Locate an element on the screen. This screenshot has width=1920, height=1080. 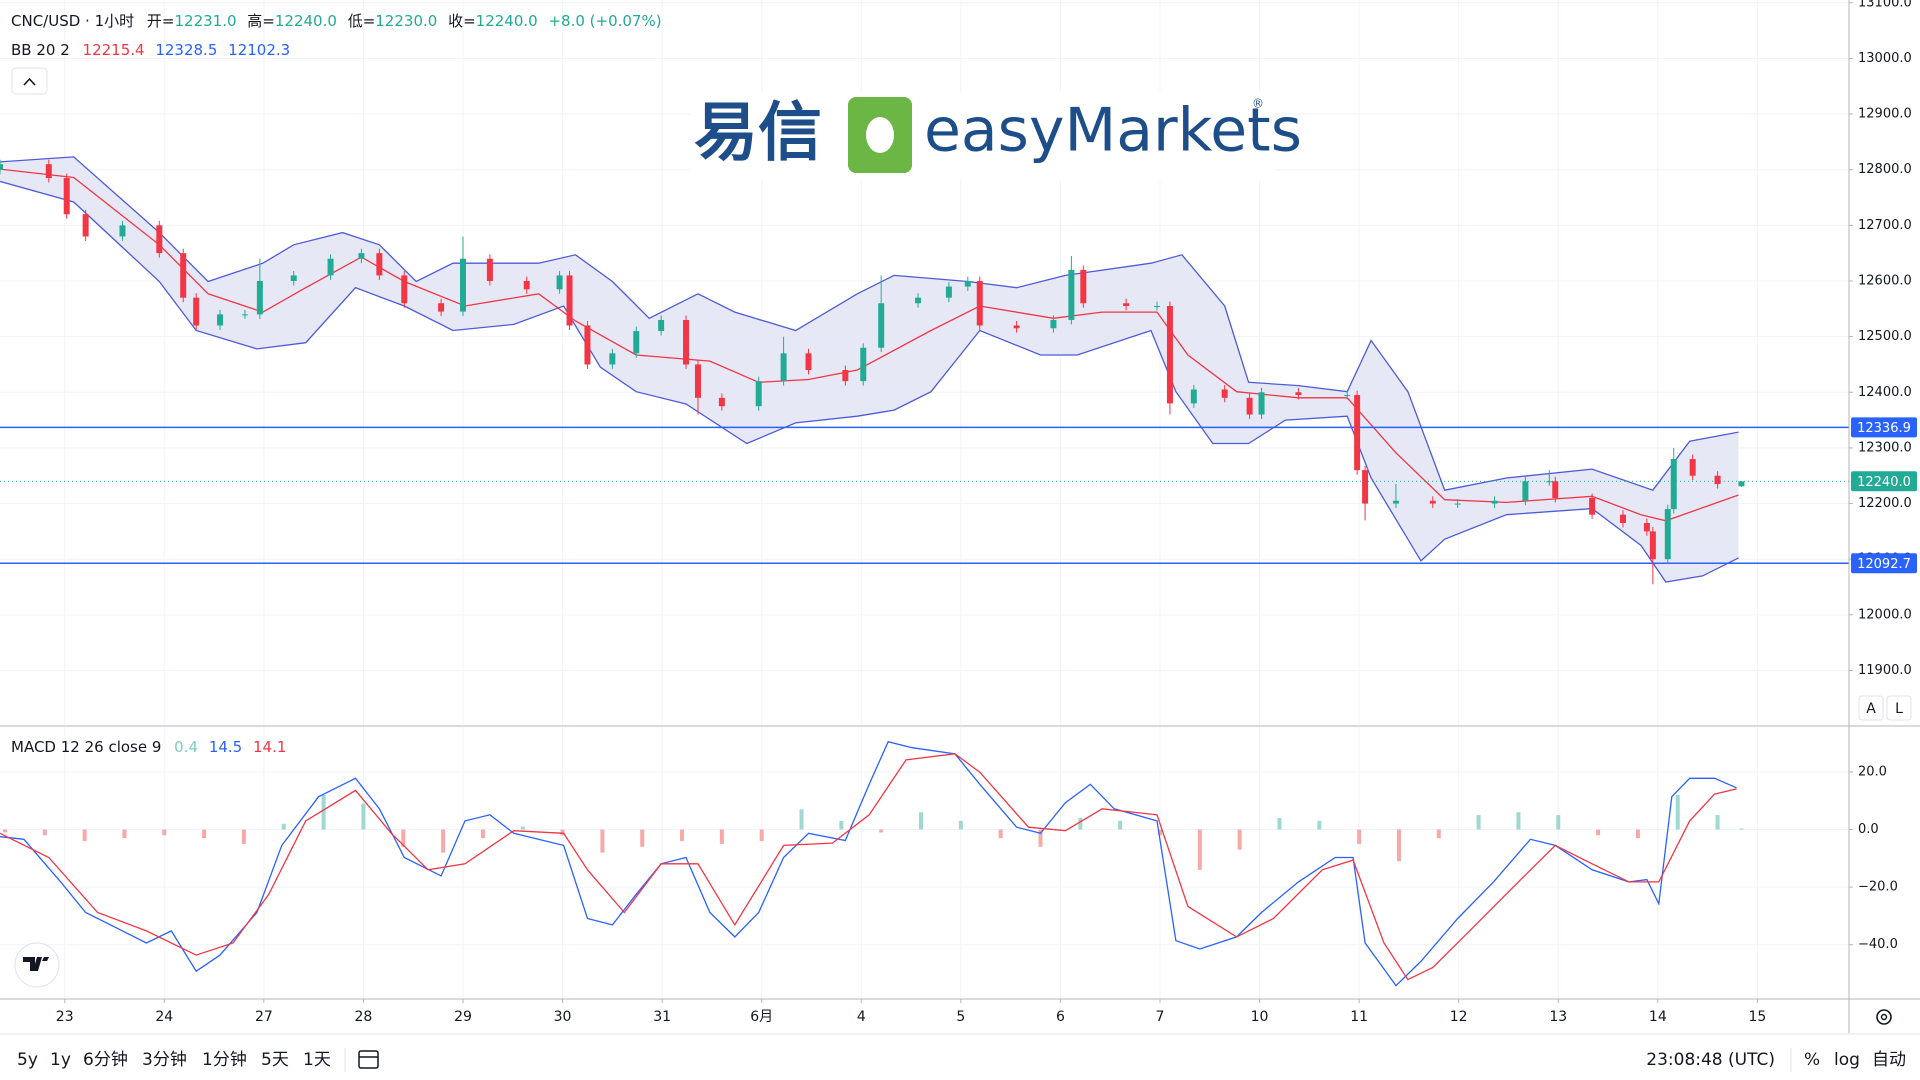
price-label: 12092.7 is located at coordinates (1884, 564).